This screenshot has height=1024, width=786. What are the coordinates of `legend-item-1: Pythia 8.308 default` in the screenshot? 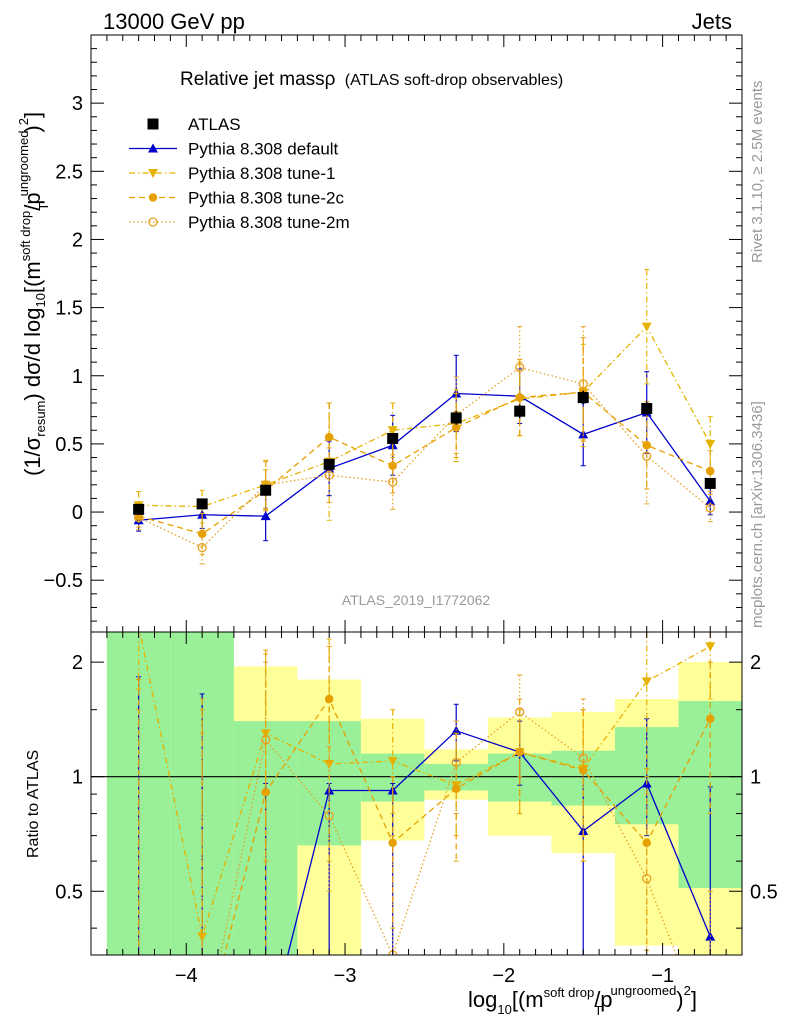 It's located at (234, 149).